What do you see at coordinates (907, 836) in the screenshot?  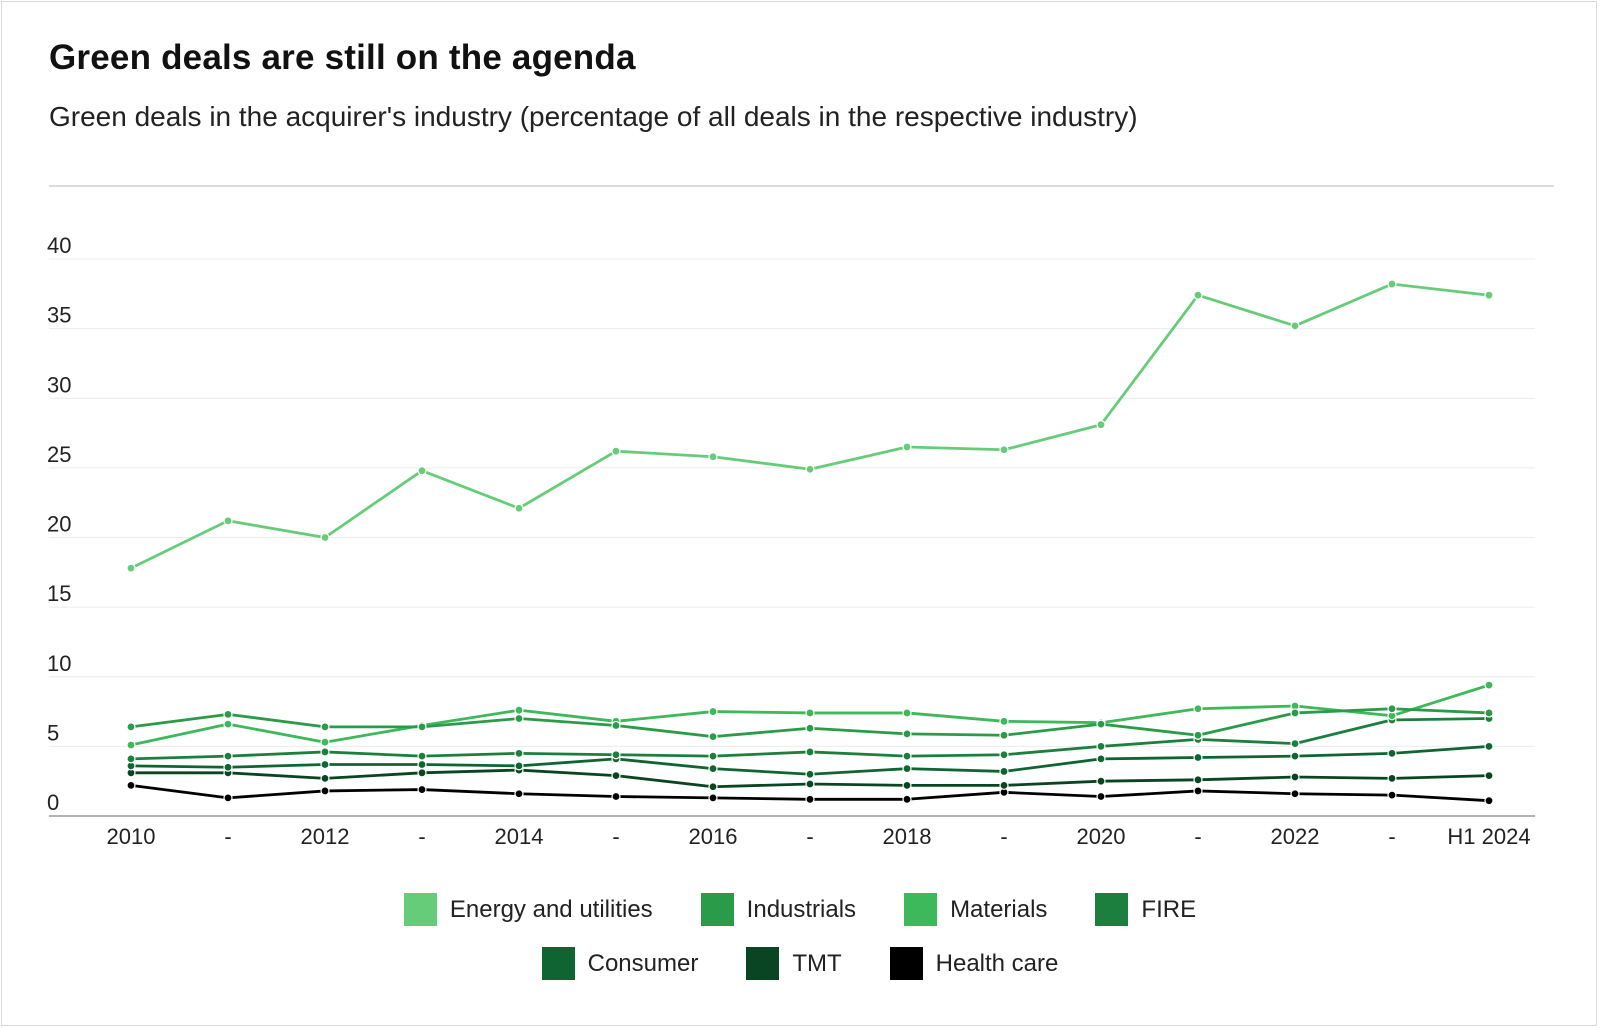 I see `x-tick-label: 2018` at bounding box center [907, 836].